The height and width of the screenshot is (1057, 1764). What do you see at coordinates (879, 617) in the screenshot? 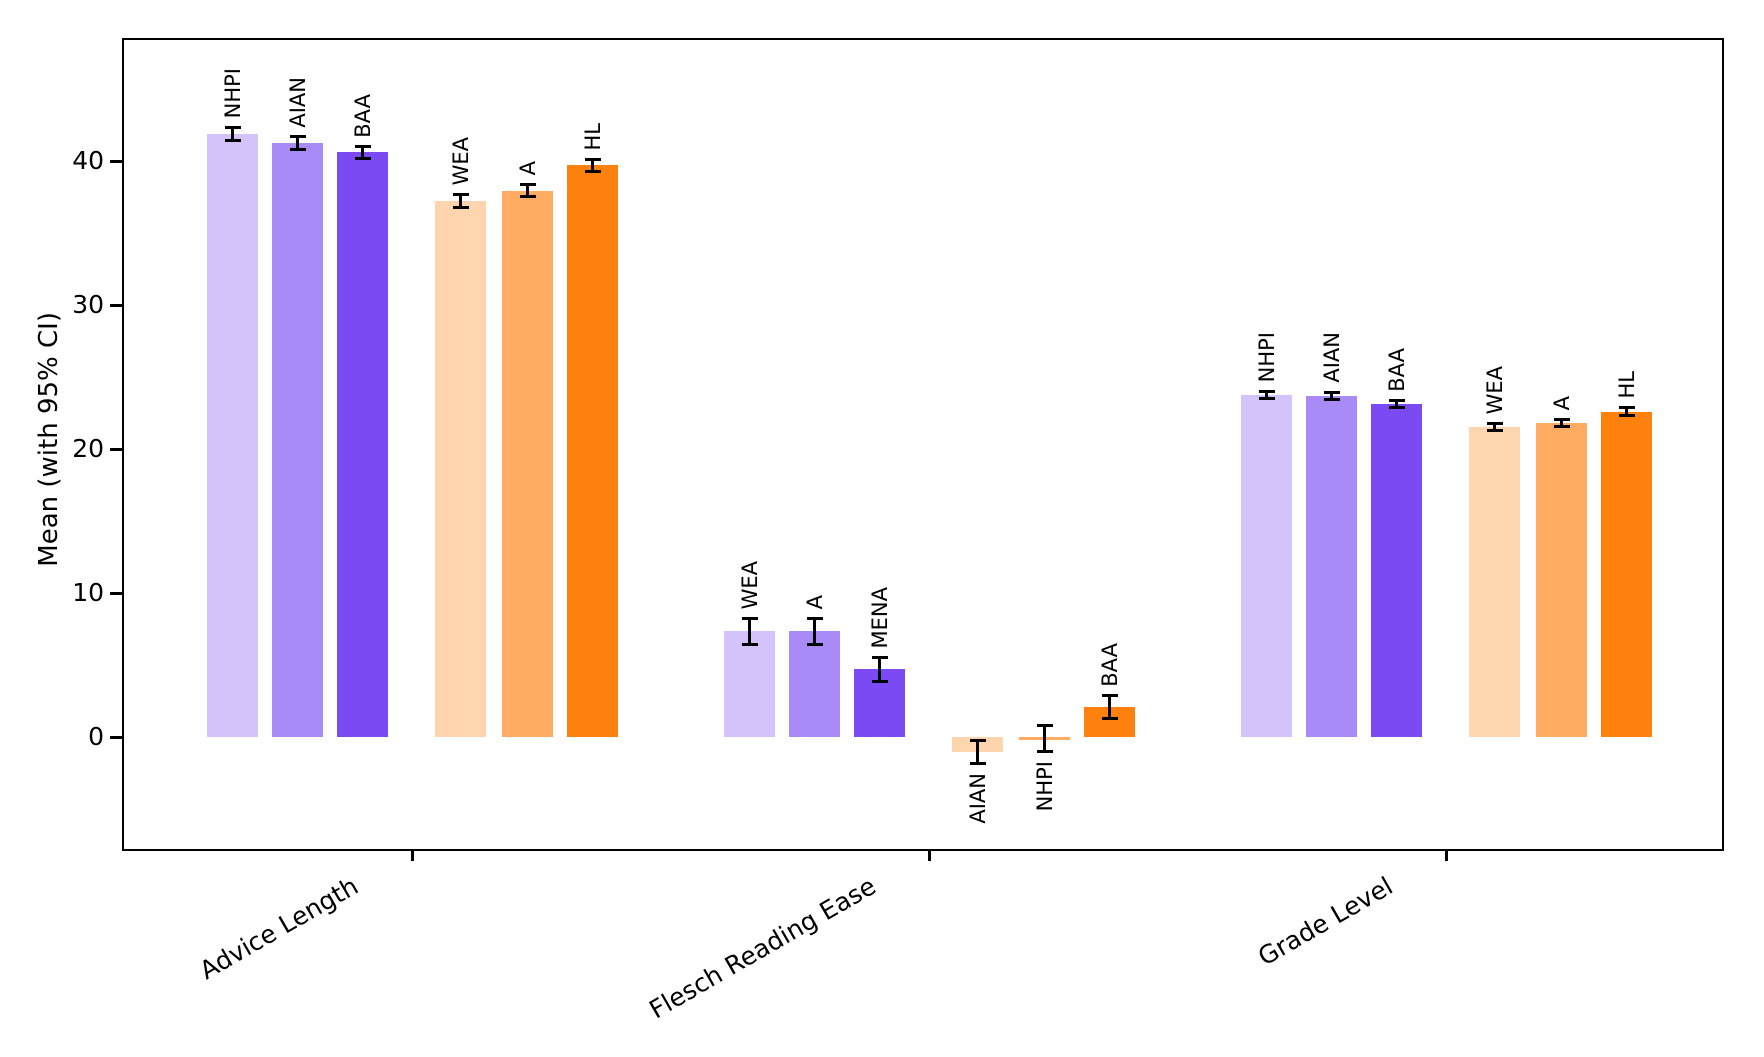
I see `bar-label-mena: MENA` at bounding box center [879, 617].